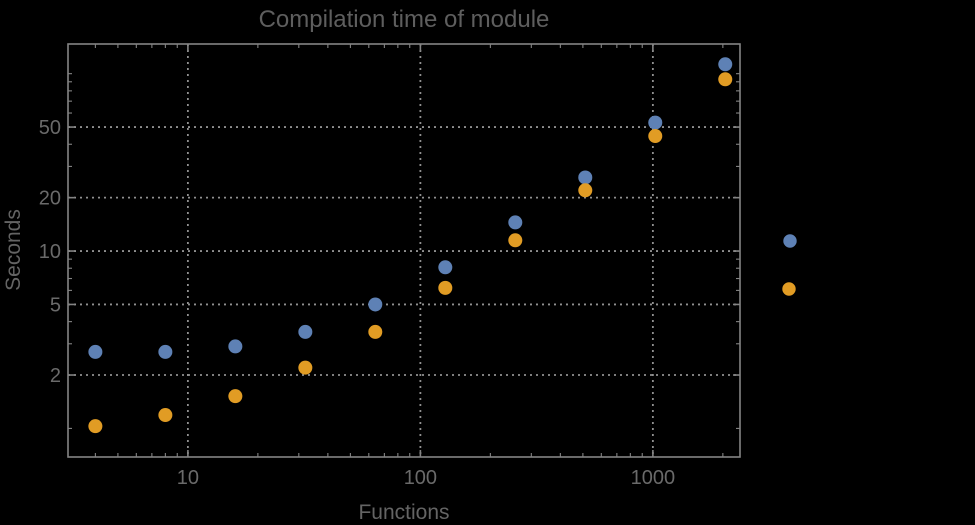 This screenshot has height=525, width=975. What do you see at coordinates (50, 252) in the screenshot?
I see `y-tick-label: 10` at bounding box center [50, 252].